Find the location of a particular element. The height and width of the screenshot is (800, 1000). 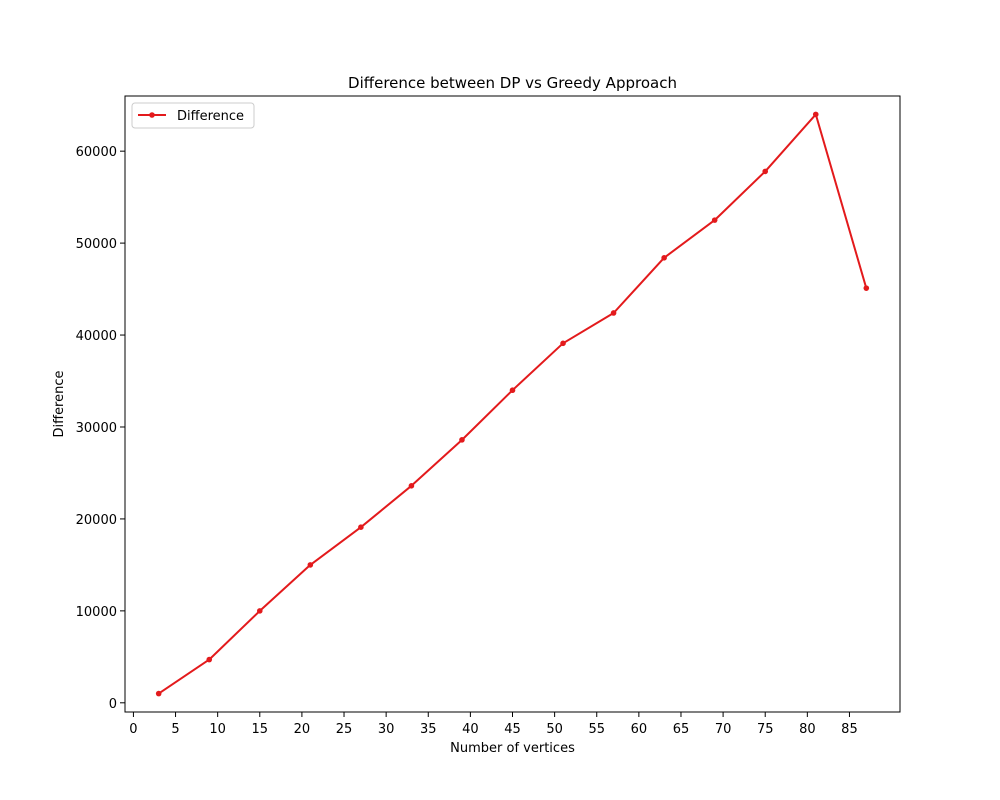

legend-box is located at coordinates (193, 115).